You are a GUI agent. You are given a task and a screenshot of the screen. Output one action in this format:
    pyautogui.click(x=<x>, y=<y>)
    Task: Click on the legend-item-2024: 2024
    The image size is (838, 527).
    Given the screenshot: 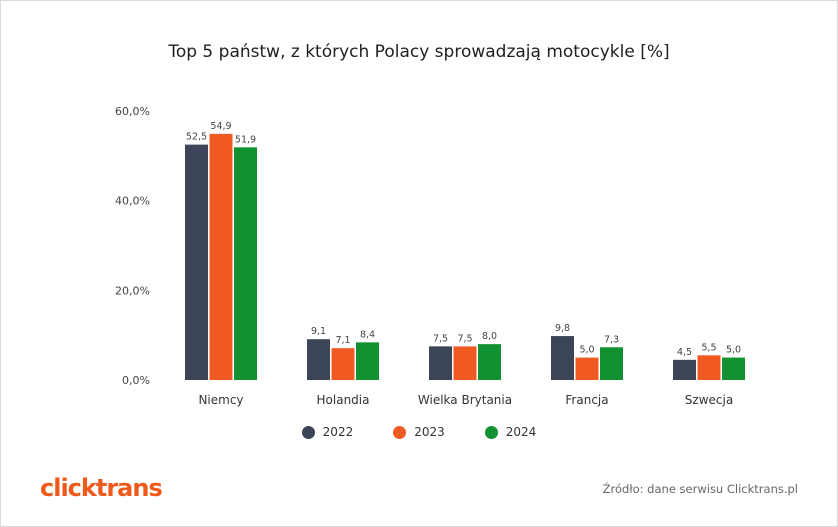 What is the action you would take?
    pyautogui.click(x=510, y=432)
    